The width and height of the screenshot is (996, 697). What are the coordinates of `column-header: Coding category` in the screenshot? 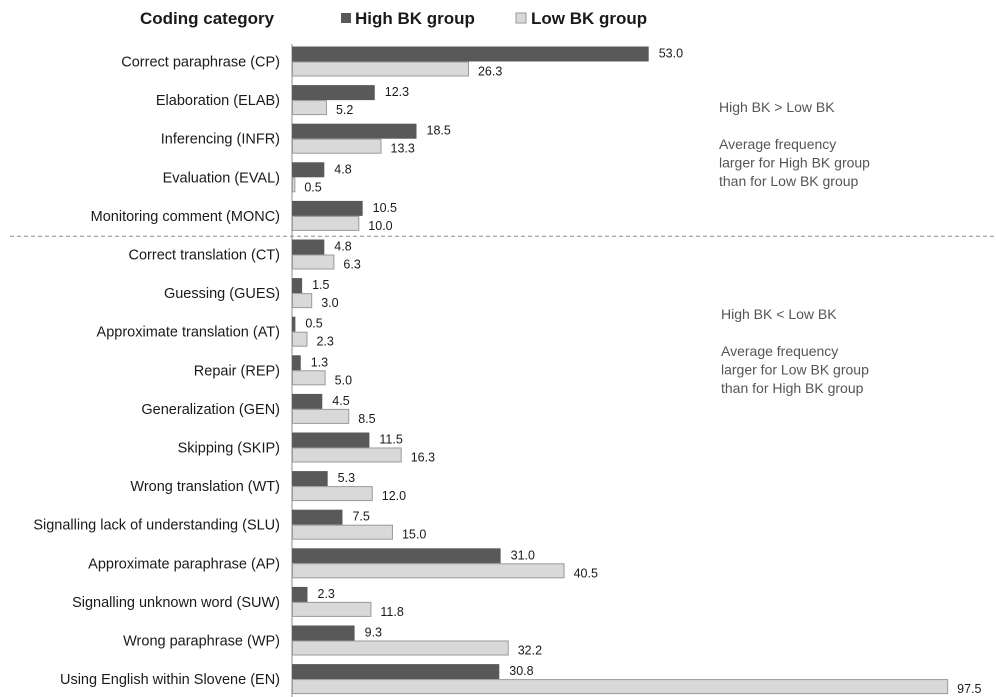 It's located at (207, 18).